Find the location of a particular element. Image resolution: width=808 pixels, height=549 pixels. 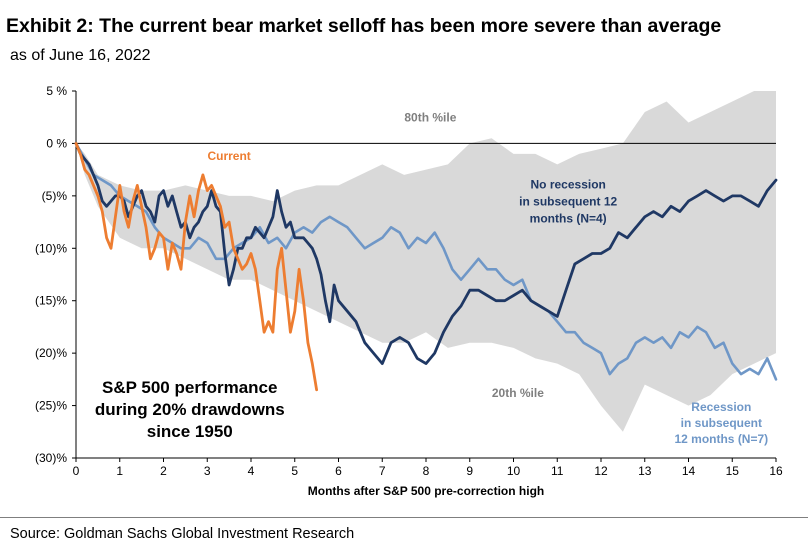

x-tick-label: 4 is located at coordinates (251, 471).